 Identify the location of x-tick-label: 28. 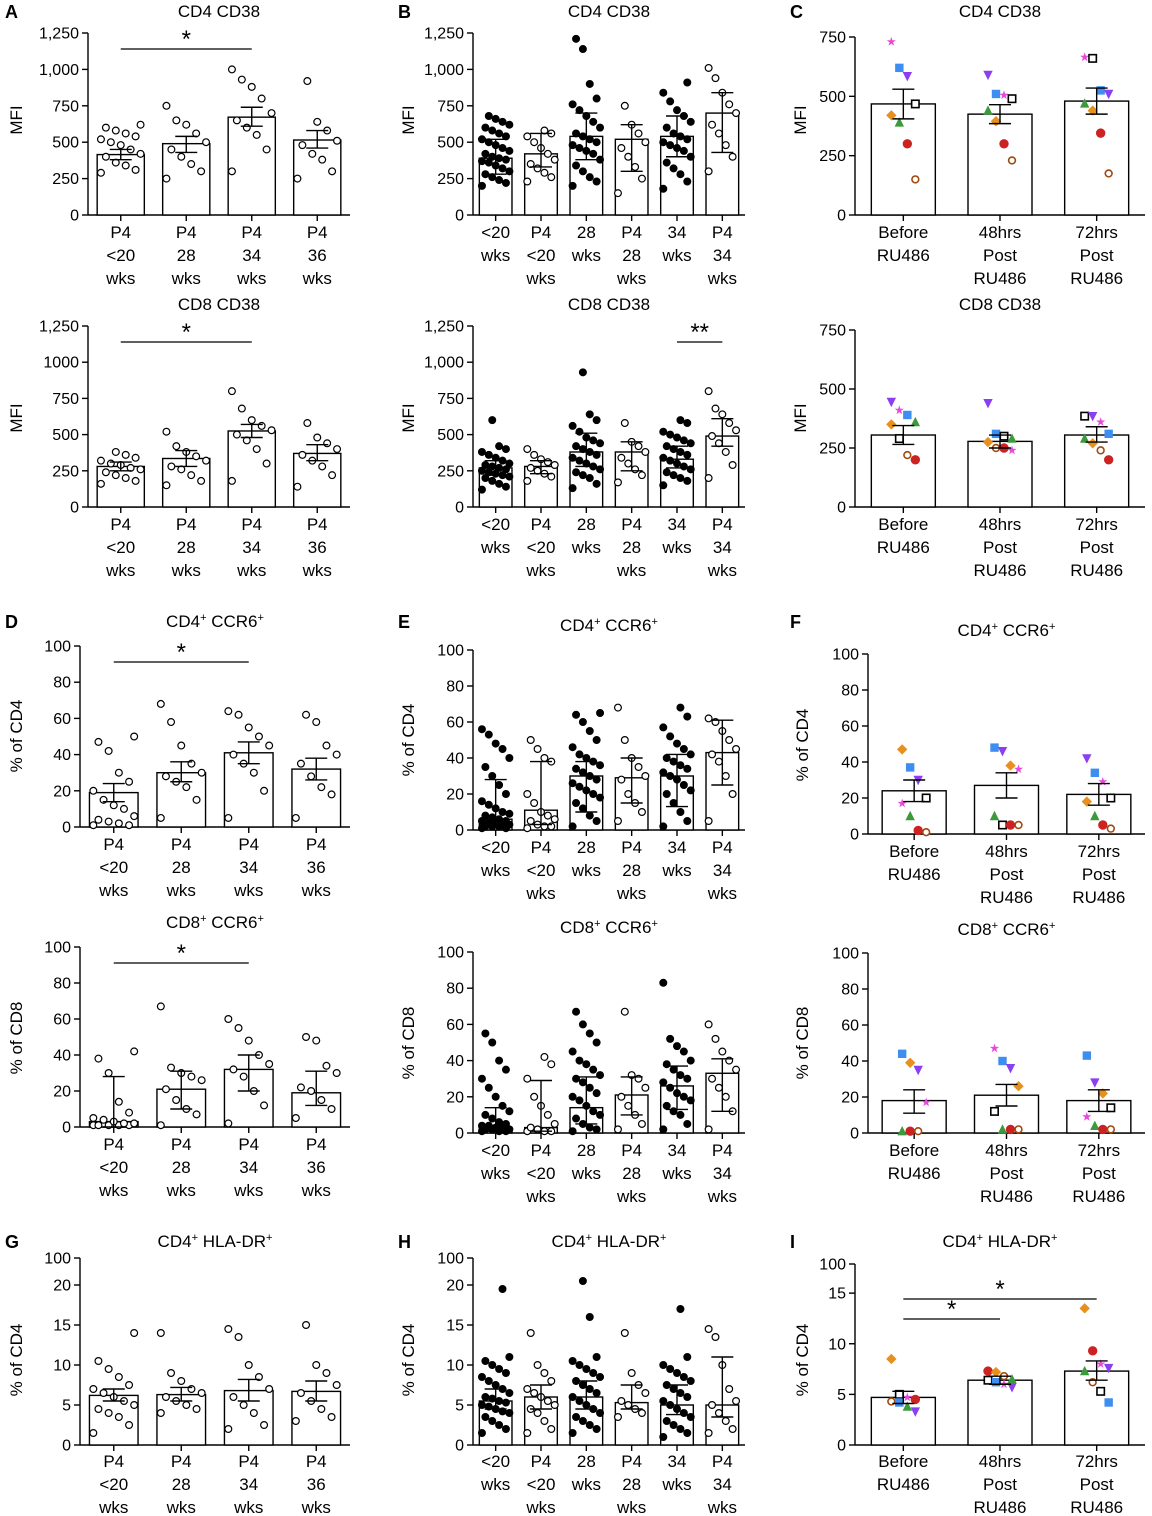
(586, 524).